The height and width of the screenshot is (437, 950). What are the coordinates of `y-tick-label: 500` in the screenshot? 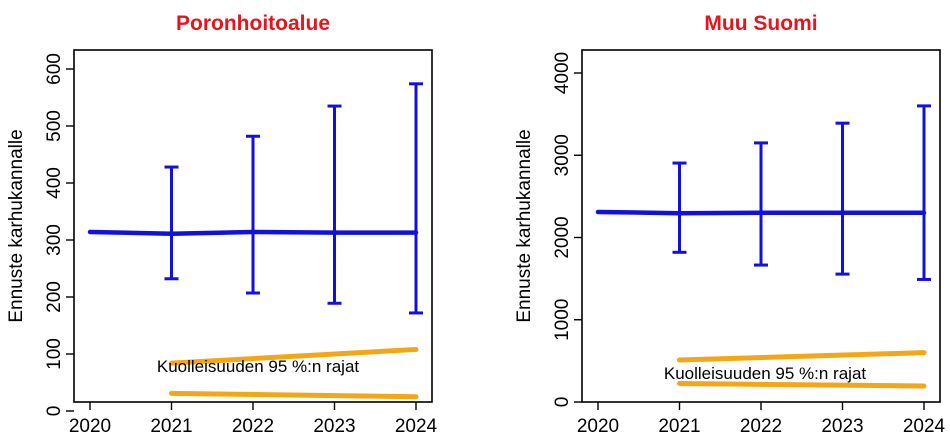 It's located at (54, 126).